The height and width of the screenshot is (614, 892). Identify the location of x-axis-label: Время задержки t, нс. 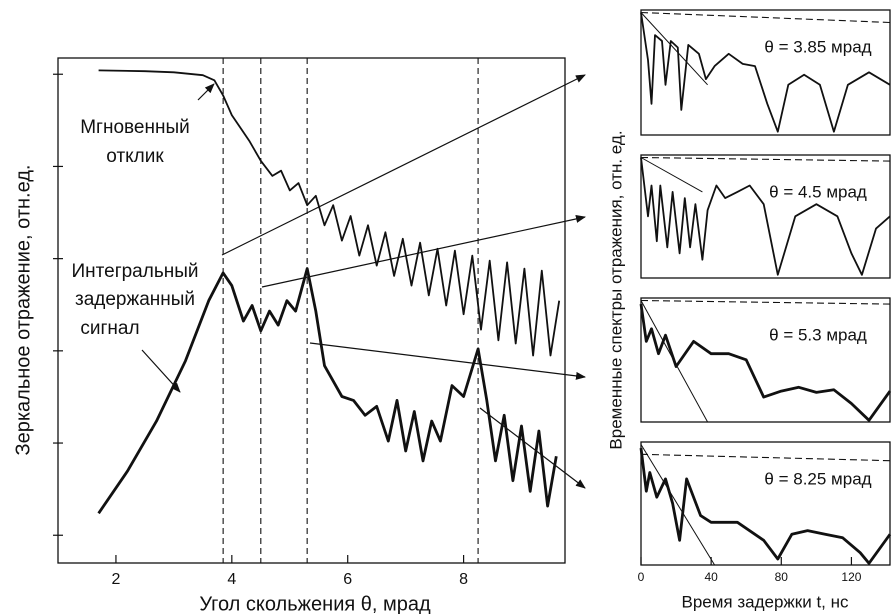
(765, 601).